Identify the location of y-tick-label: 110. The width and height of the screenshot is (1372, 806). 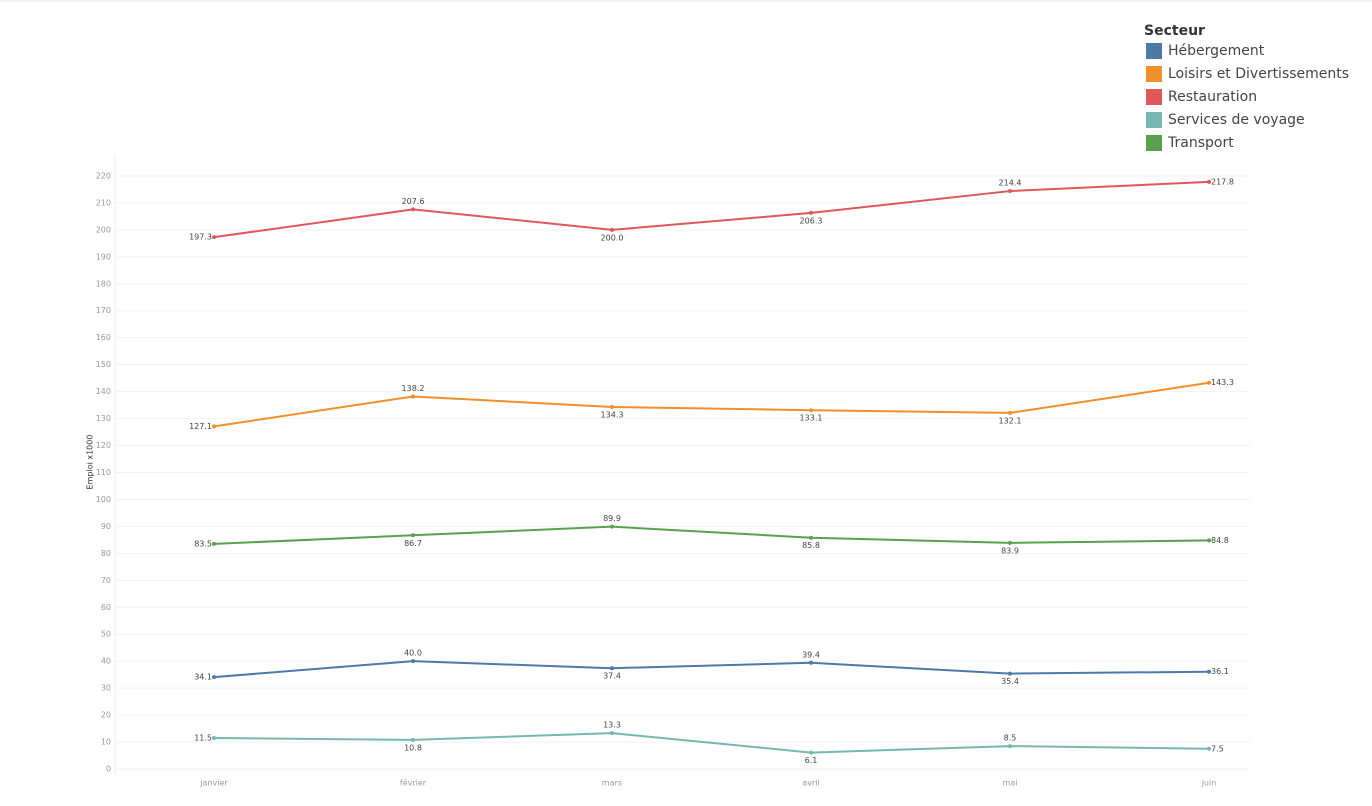
(103, 472).